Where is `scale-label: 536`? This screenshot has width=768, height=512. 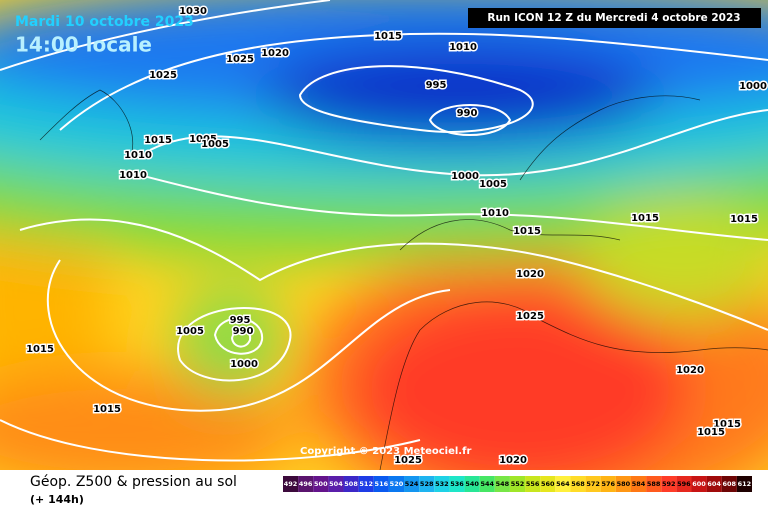 scale-label: 536 is located at coordinates (457, 484).